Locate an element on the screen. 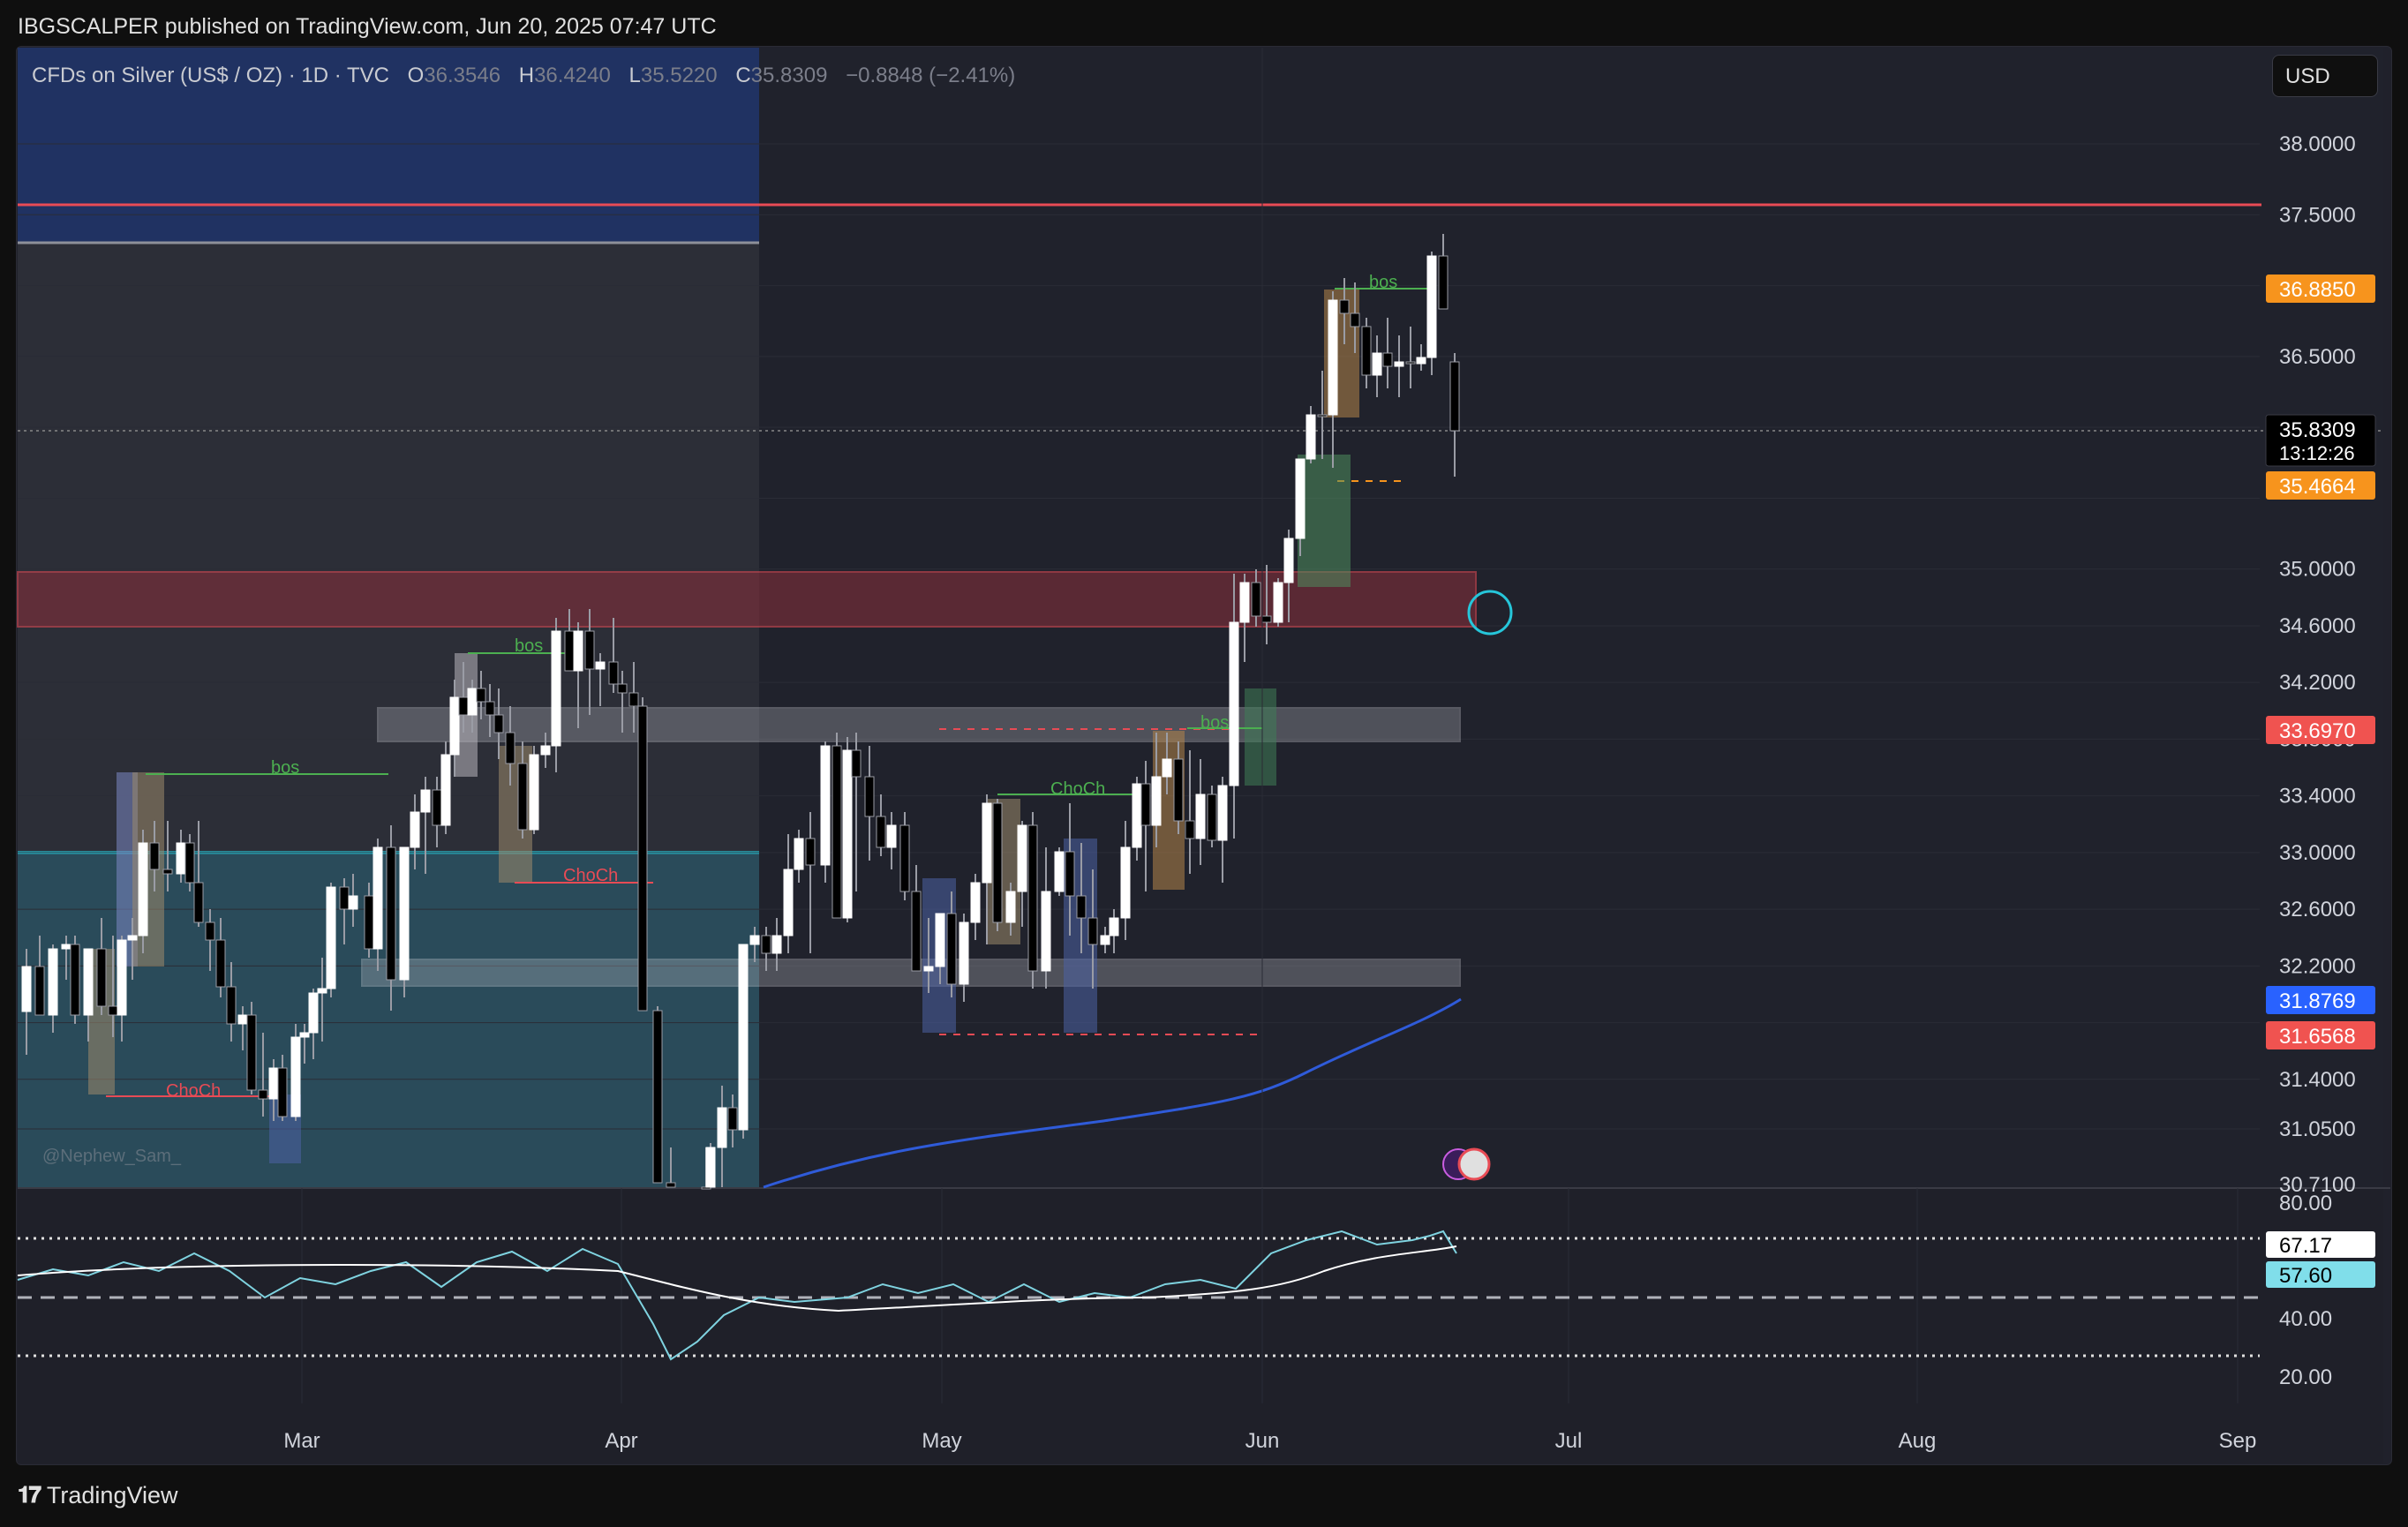 The width and height of the screenshot is (2408, 1527). price-label-timer: 13:12:26 is located at coordinates (2317, 453).